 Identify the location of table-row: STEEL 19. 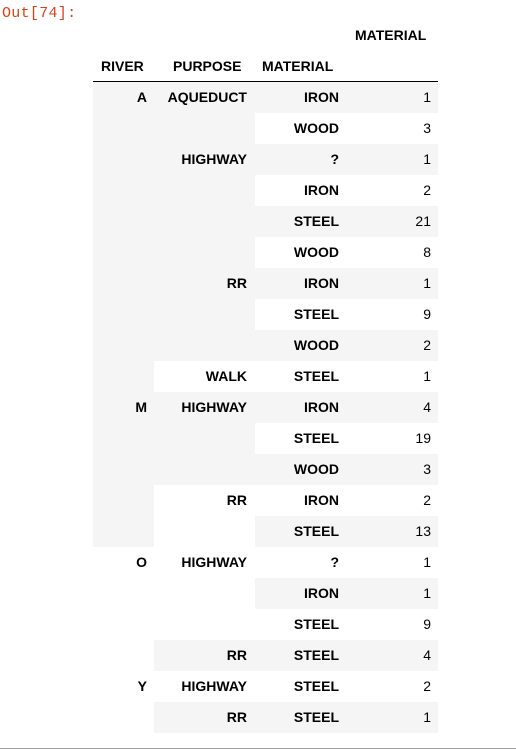
(258, 438).